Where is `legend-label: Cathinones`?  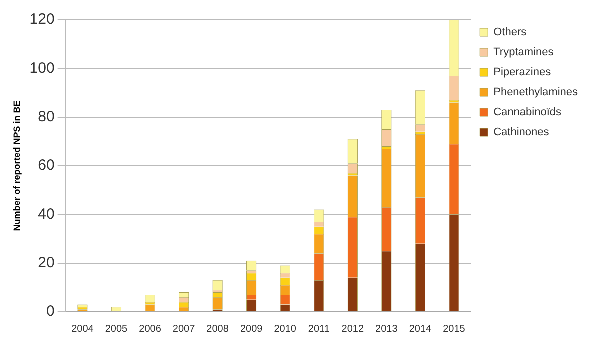
legend-label: Cathinones is located at coordinates (522, 132).